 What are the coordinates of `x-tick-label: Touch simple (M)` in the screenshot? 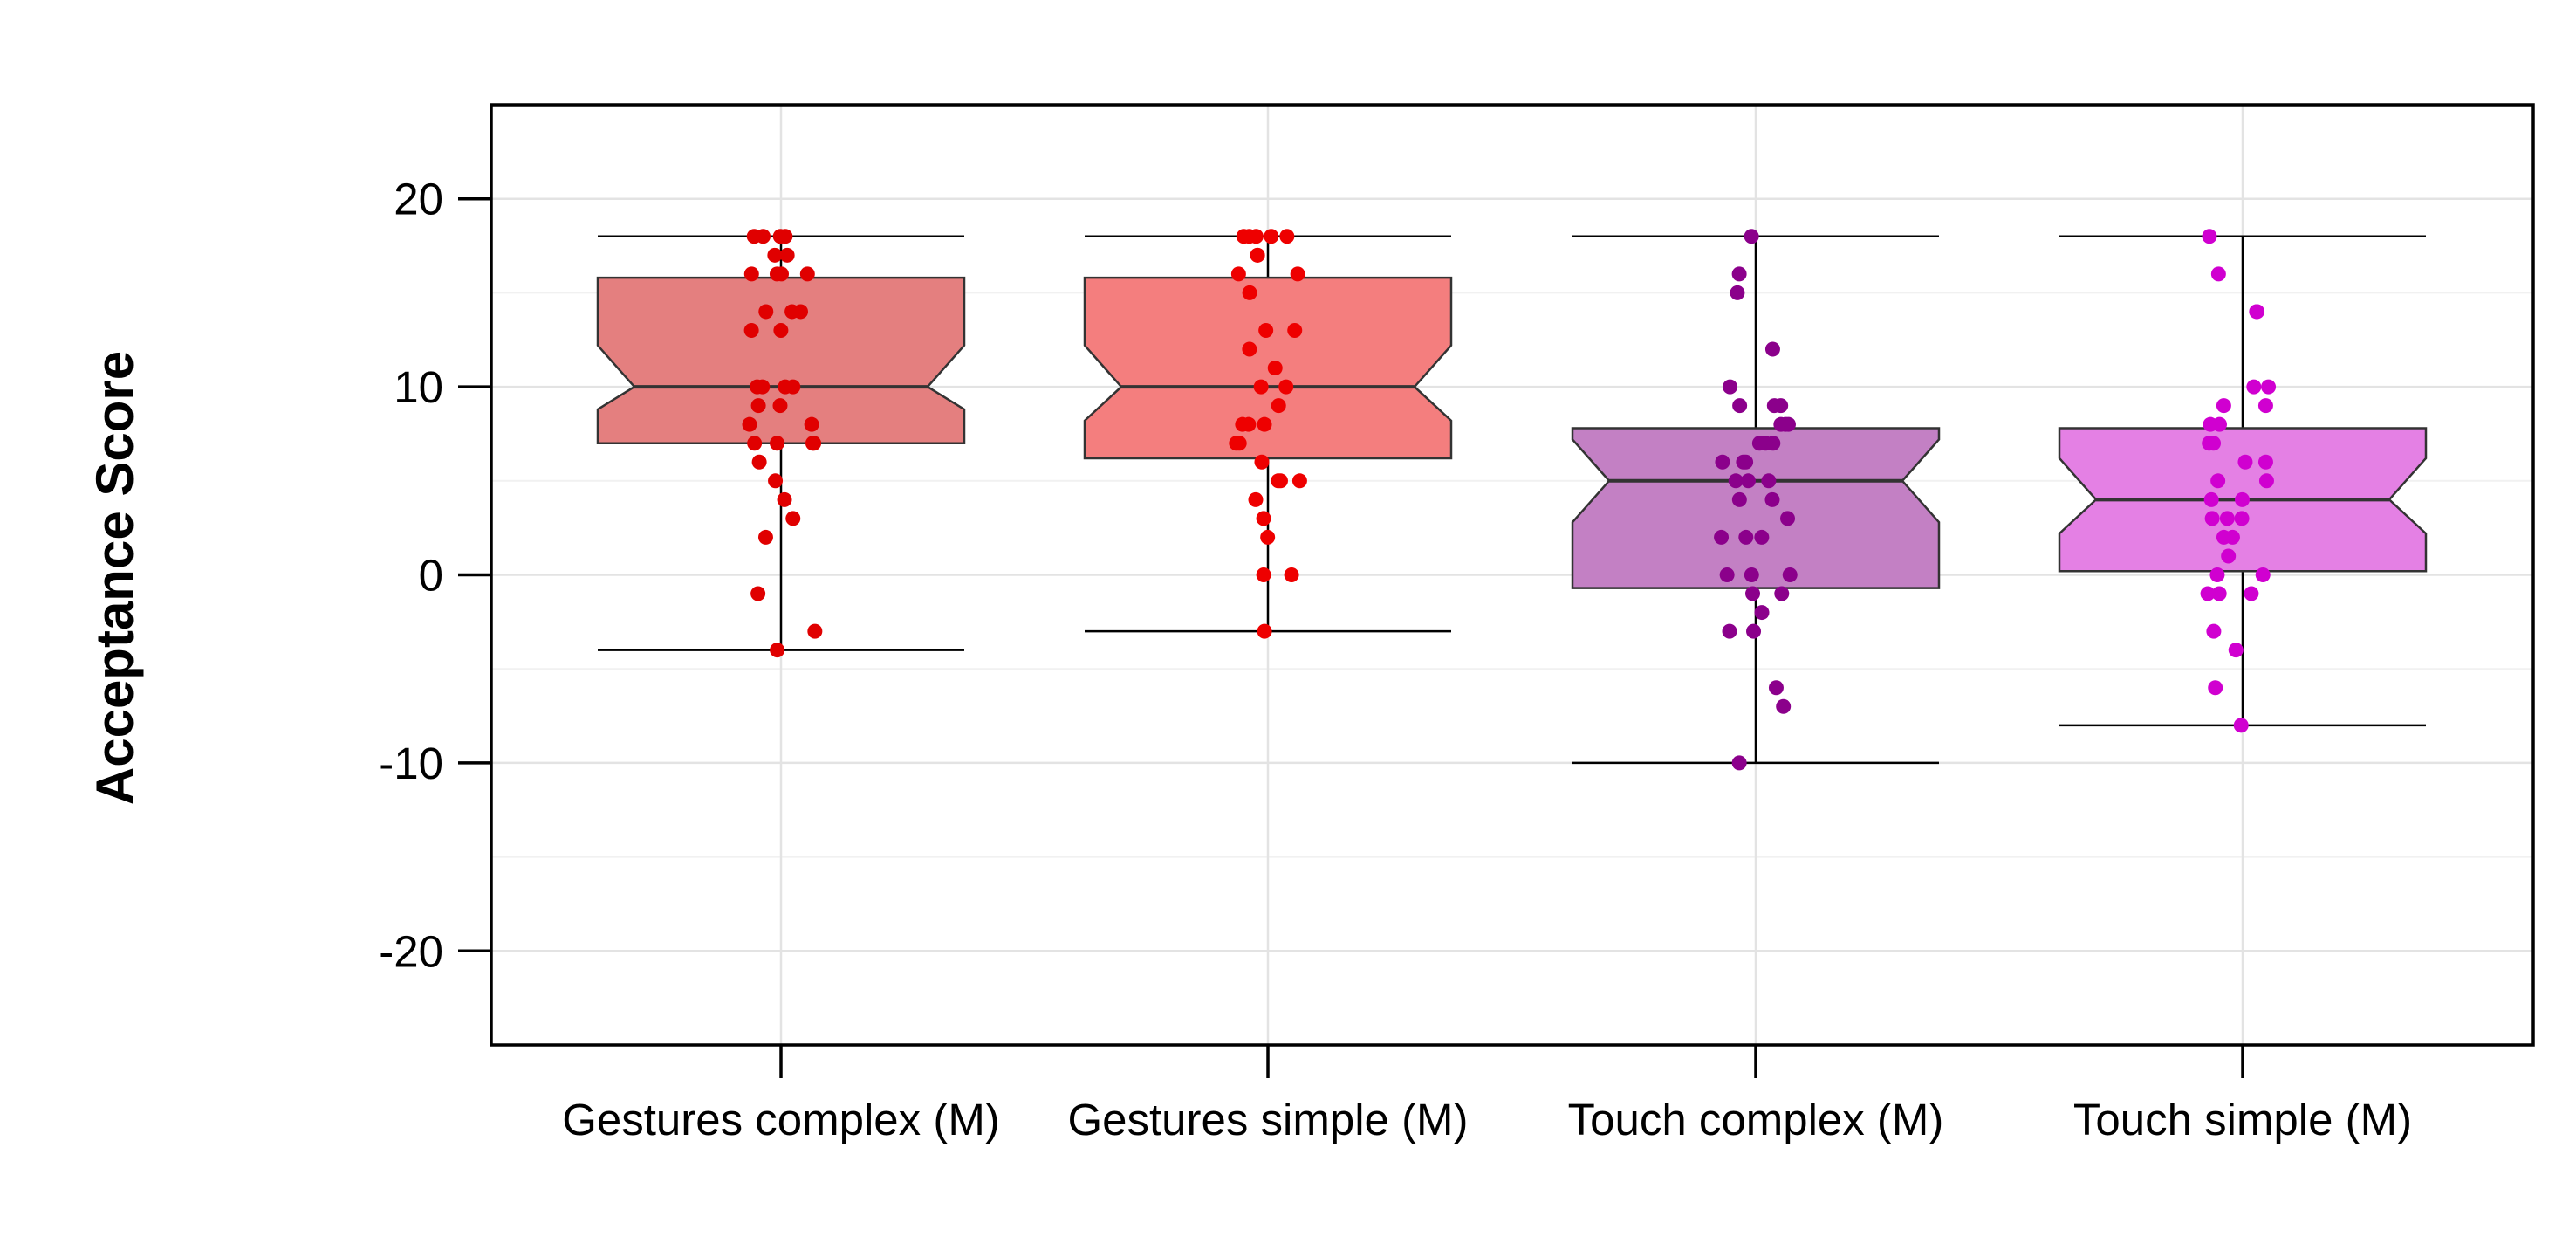 It's located at (2242, 1119).